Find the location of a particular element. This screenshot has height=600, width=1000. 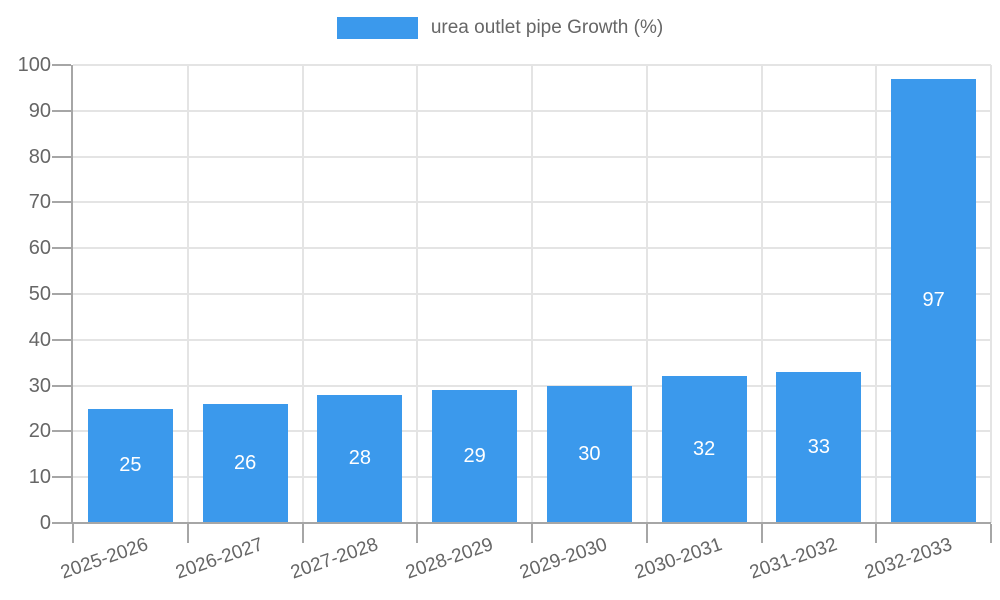

y-tick-label: 100 is located at coordinates (34, 65).